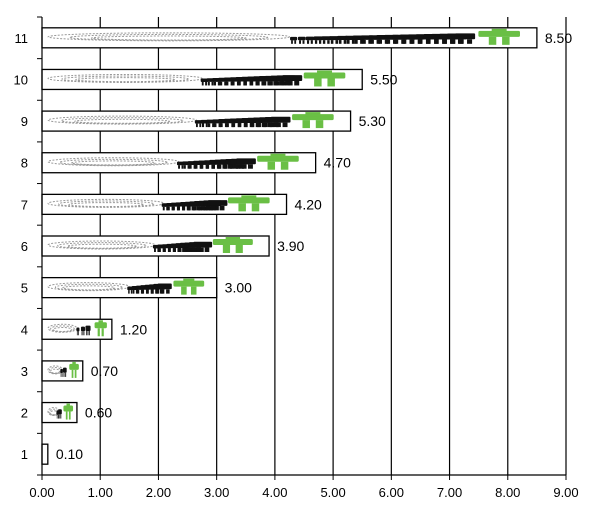  What do you see at coordinates (558, 38) in the screenshot?
I see `value-label: 8.50` at bounding box center [558, 38].